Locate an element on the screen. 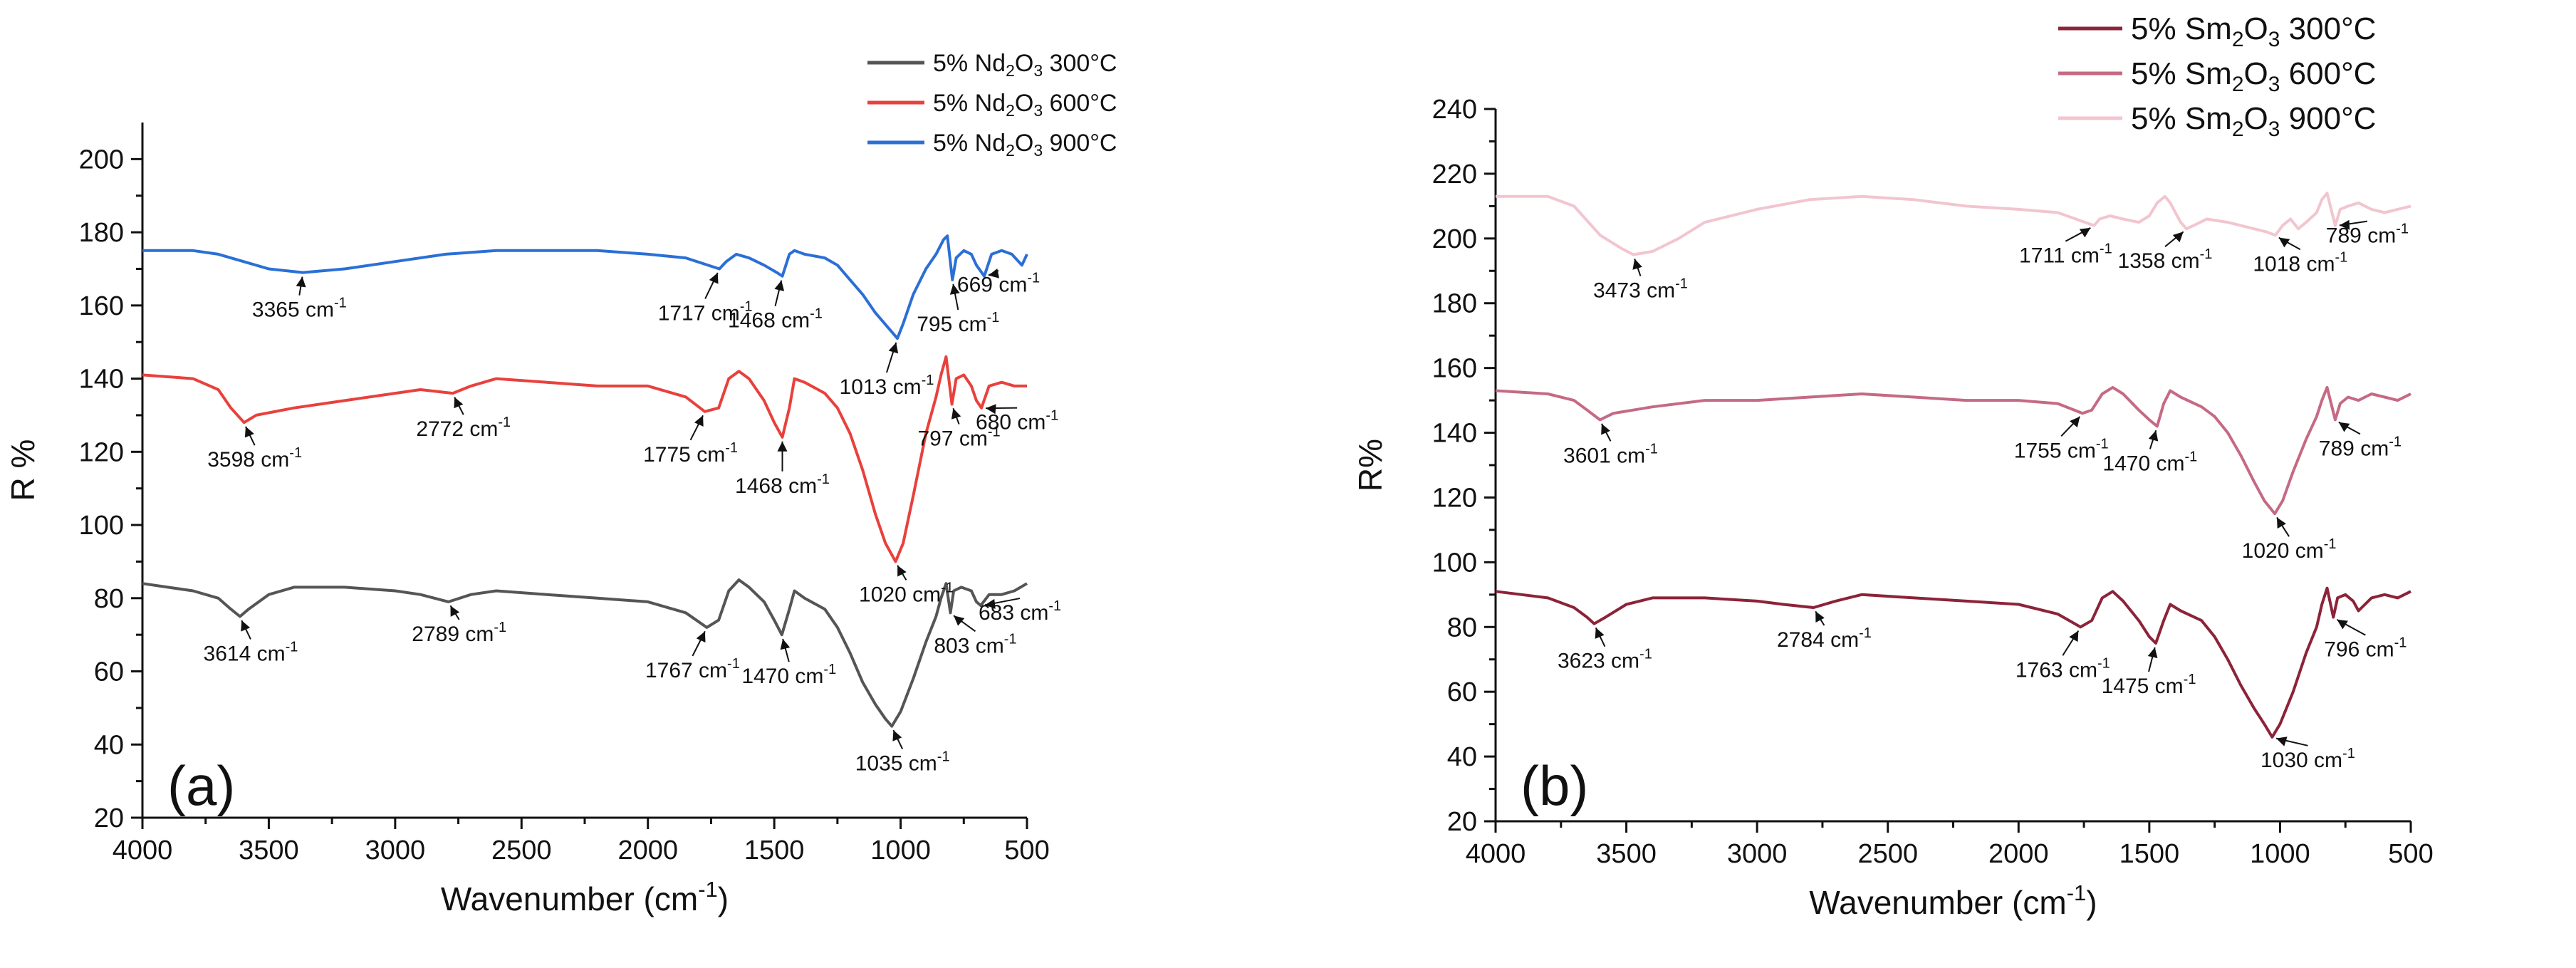 Image resolution: width=2576 pixels, height=968 pixels. peak-annotation: 1468 cm-1 is located at coordinates (782, 485).